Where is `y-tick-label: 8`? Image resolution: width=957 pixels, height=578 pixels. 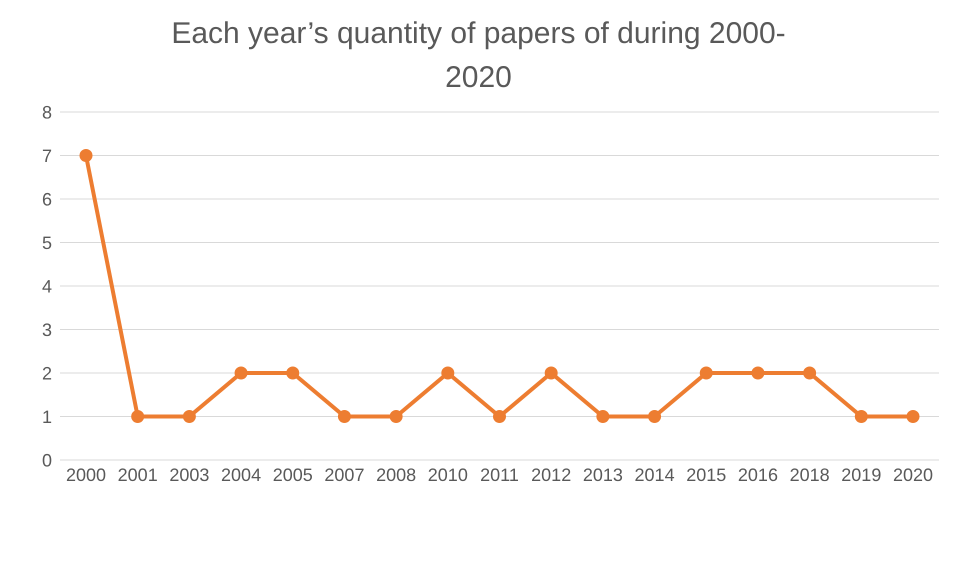
y-tick-label: 8 is located at coordinates (47, 112).